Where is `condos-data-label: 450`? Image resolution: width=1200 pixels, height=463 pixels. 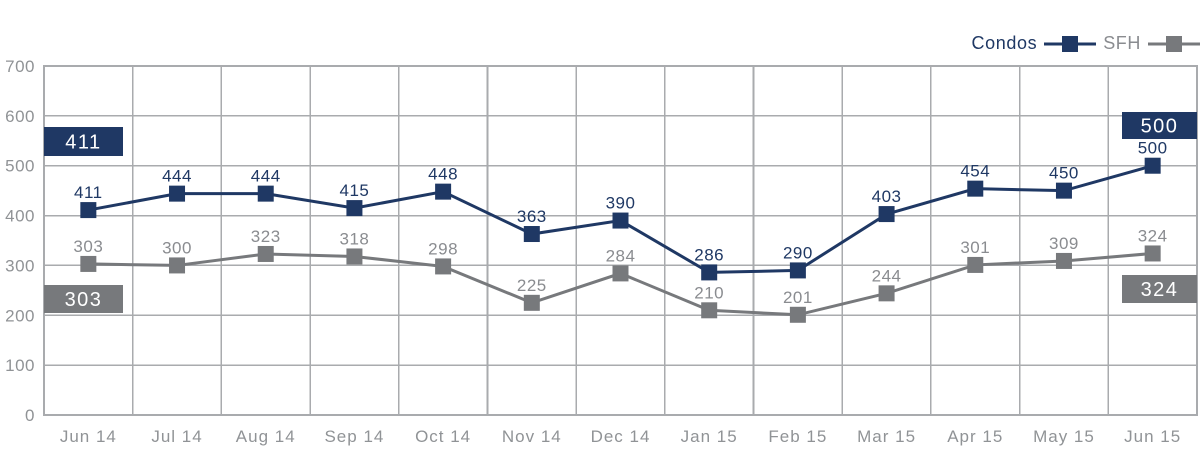 condos-data-label: 450 is located at coordinates (1064, 173).